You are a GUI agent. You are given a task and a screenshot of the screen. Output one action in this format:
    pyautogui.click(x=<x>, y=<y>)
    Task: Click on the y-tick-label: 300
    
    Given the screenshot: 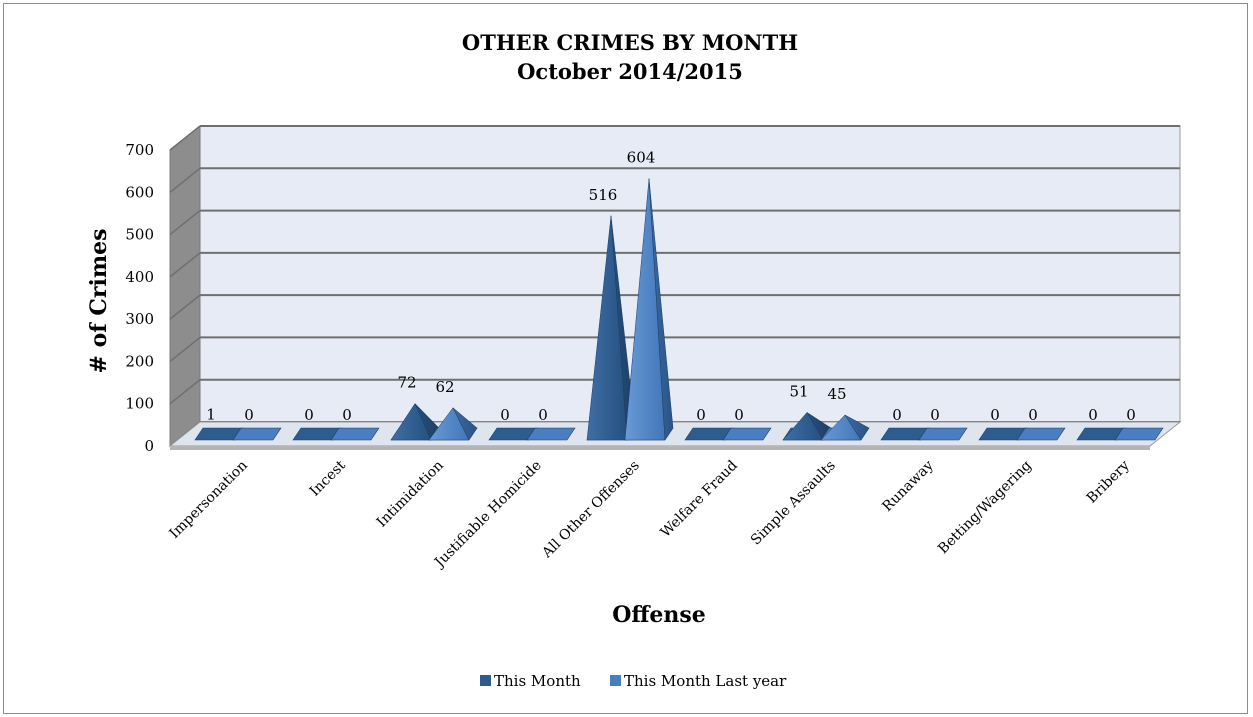 What is the action you would take?
    pyautogui.click(x=139, y=319)
    